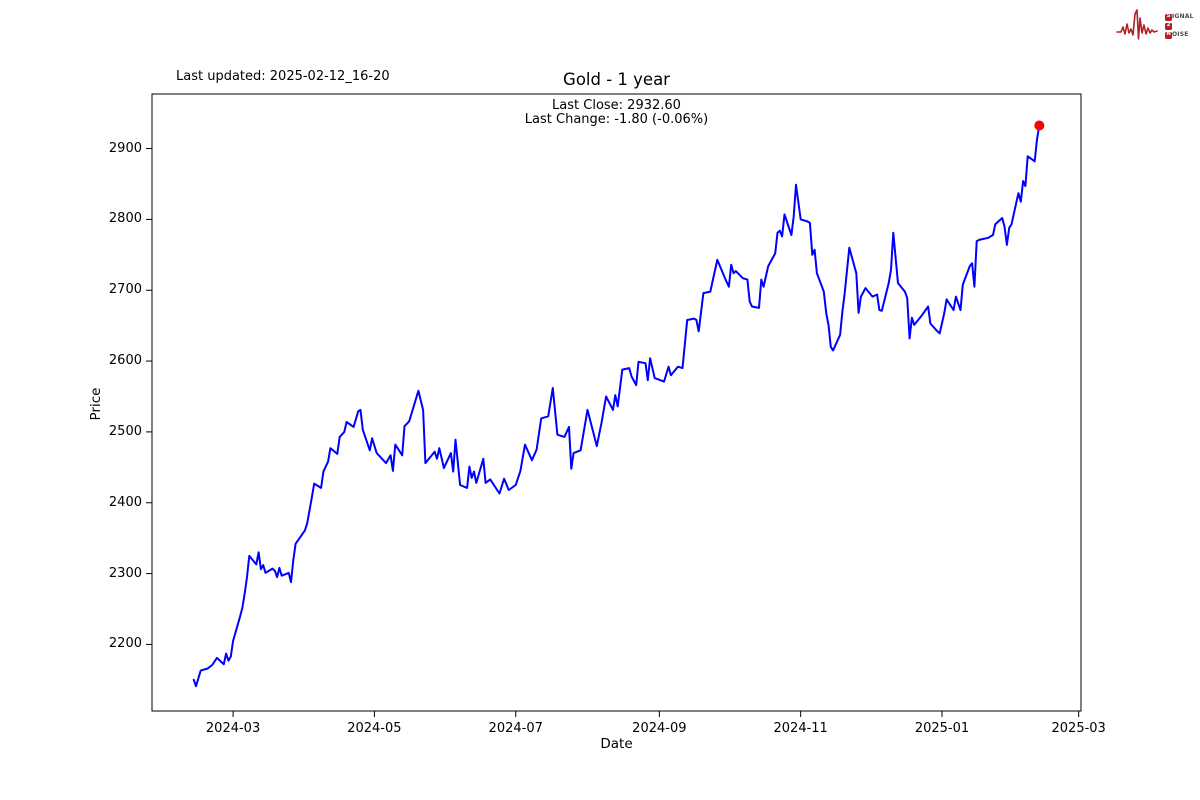 The image size is (1200, 800). I want to click on y-tick-label: 2900, so click(125, 148).